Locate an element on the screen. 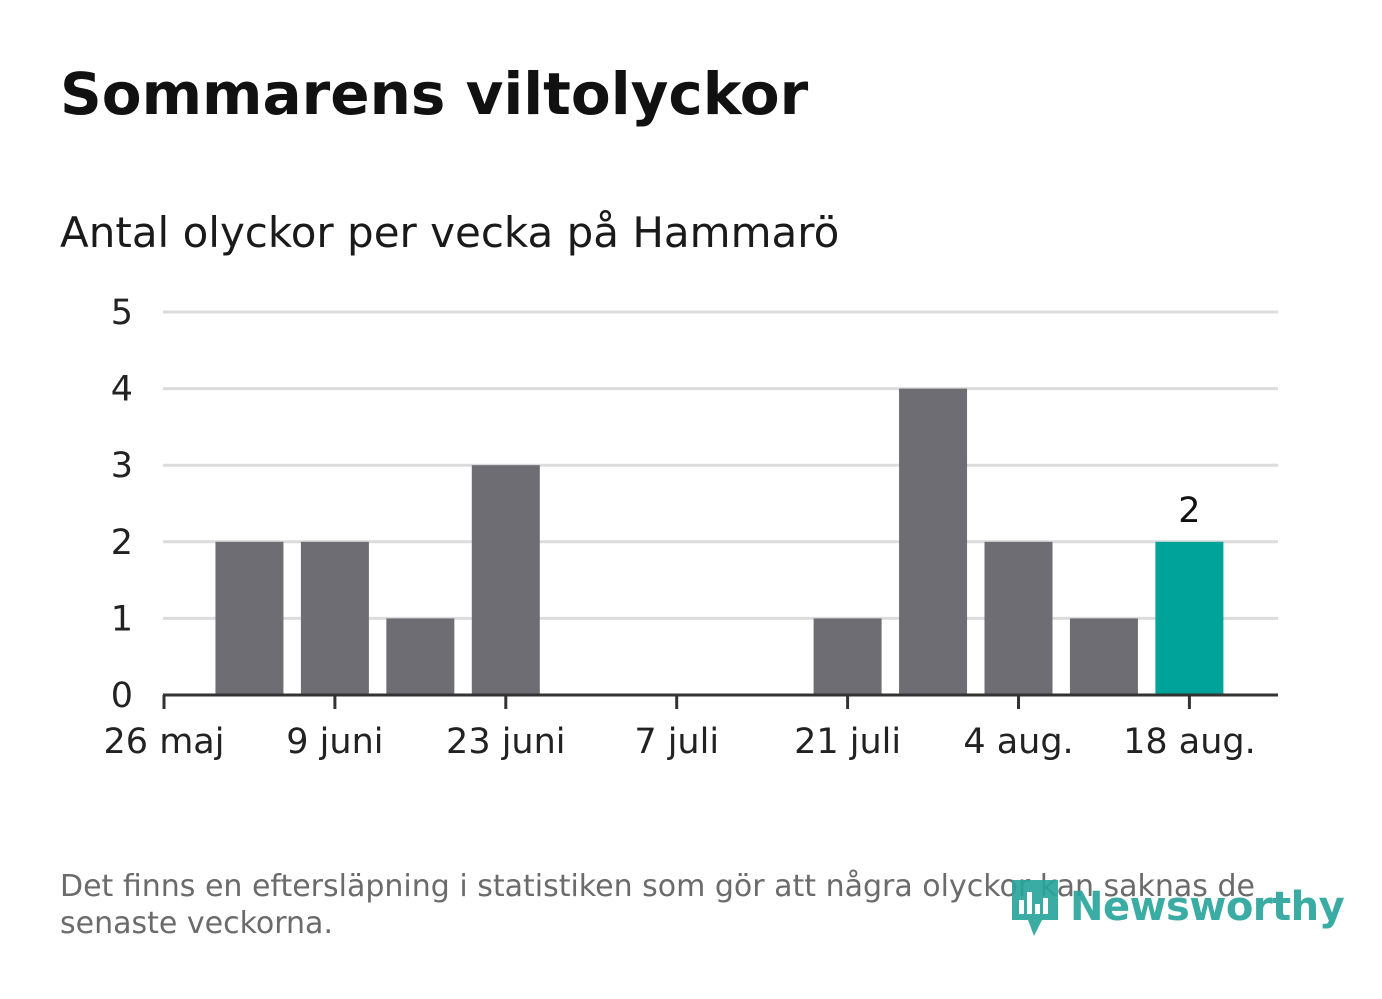  y-tick-label: 3 is located at coordinates (122, 466).